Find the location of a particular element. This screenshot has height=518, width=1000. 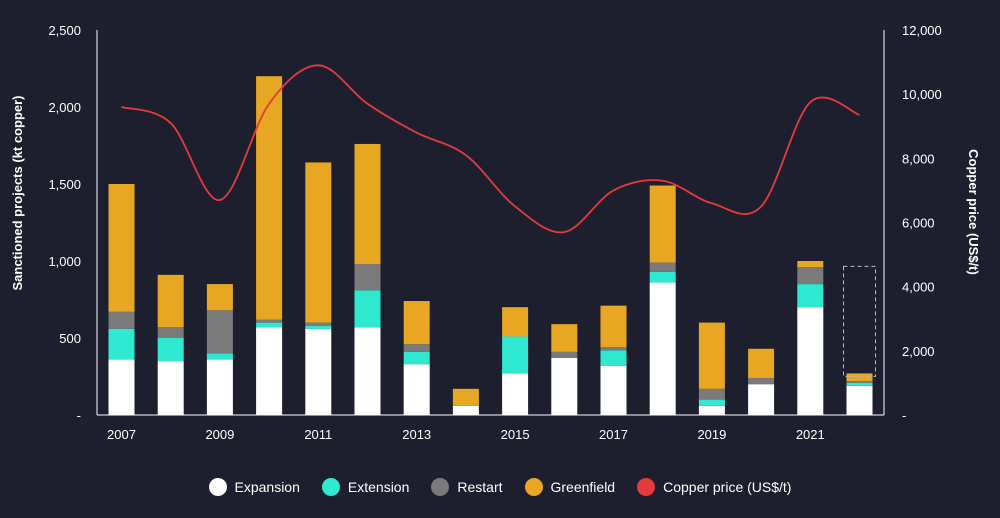

right-tick-label: 10,000 is located at coordinates (922, 94).